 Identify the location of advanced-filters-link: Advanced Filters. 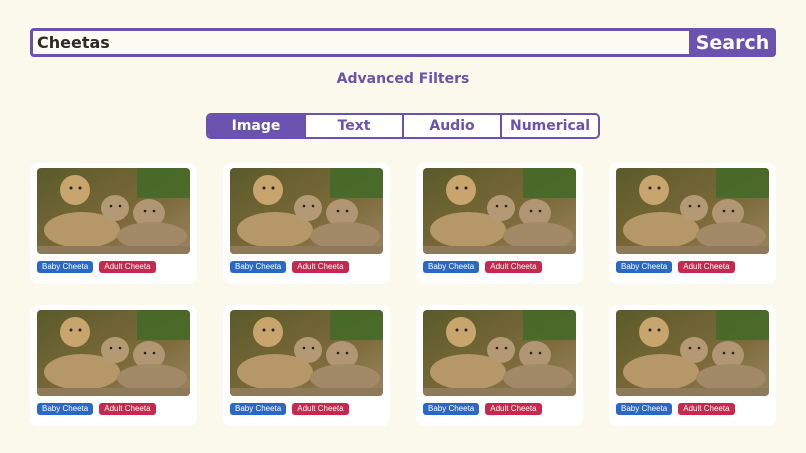
(403, 79).